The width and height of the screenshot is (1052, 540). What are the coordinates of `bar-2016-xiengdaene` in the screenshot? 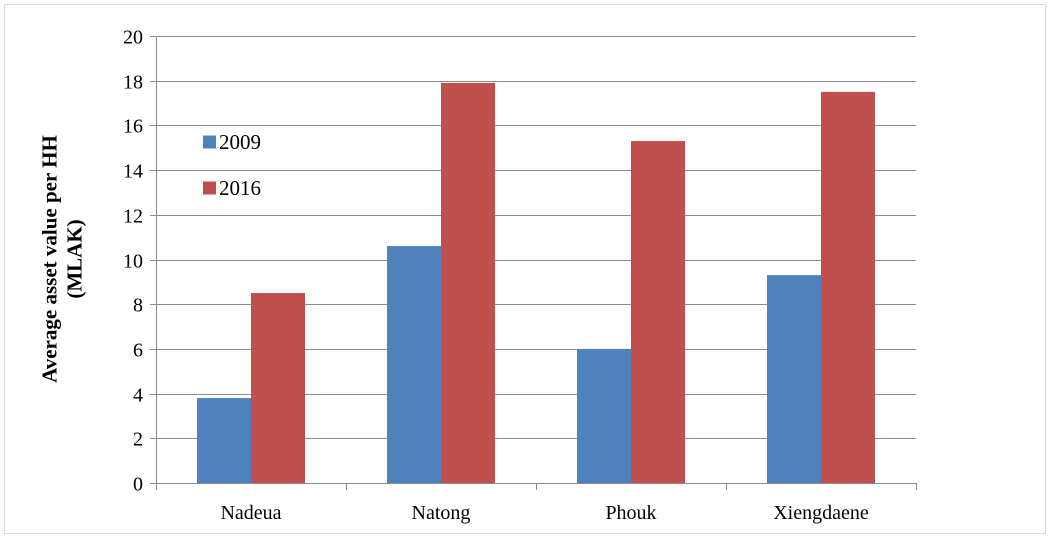 It's located at (848, 287).